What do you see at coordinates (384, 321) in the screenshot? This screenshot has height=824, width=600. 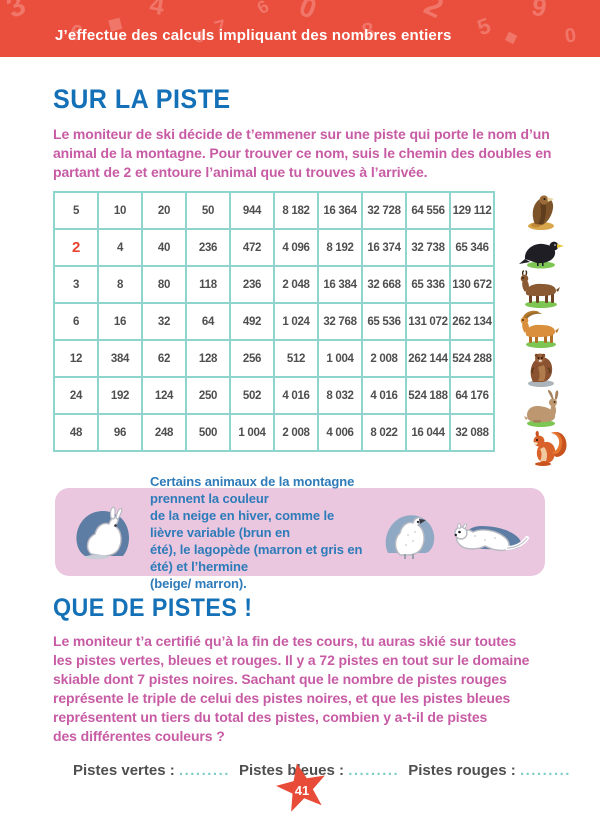 I see `table-cell: 65 536` at bounding box center [384, 321].